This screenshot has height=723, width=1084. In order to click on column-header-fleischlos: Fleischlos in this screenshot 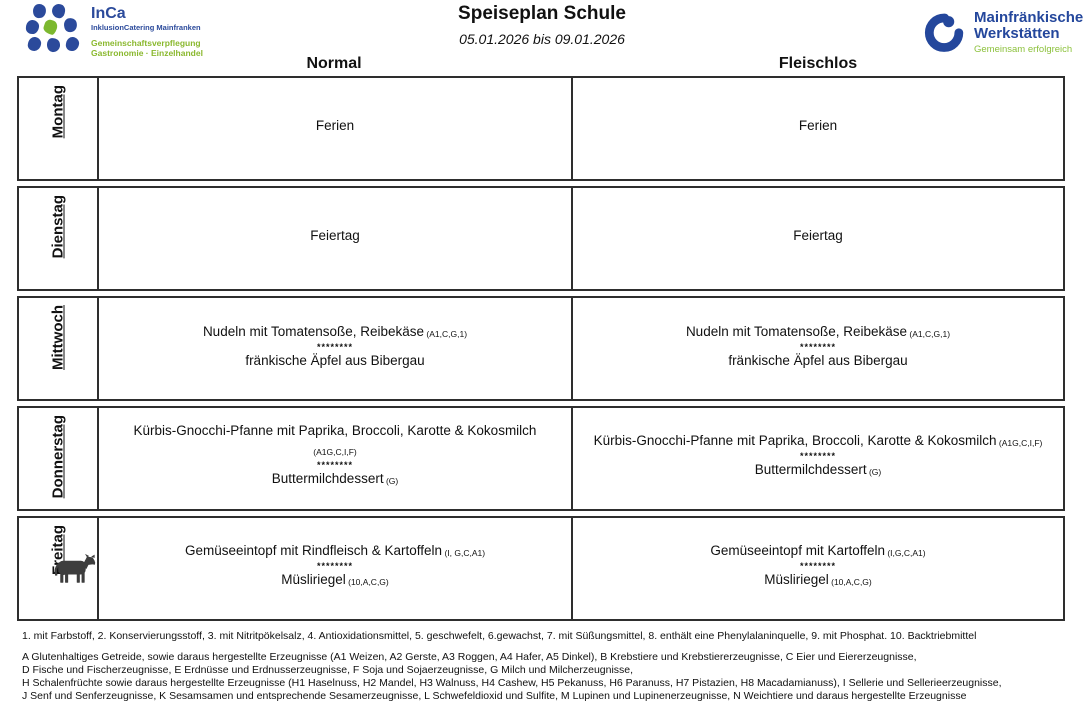, I will do `click(818, 63)`.